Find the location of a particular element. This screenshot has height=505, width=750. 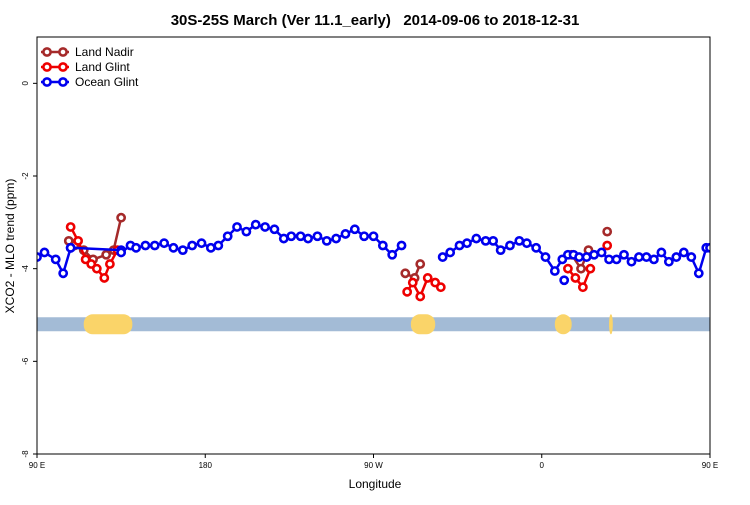

x-tick-label: 90 W is located at coordinates (373, 465).